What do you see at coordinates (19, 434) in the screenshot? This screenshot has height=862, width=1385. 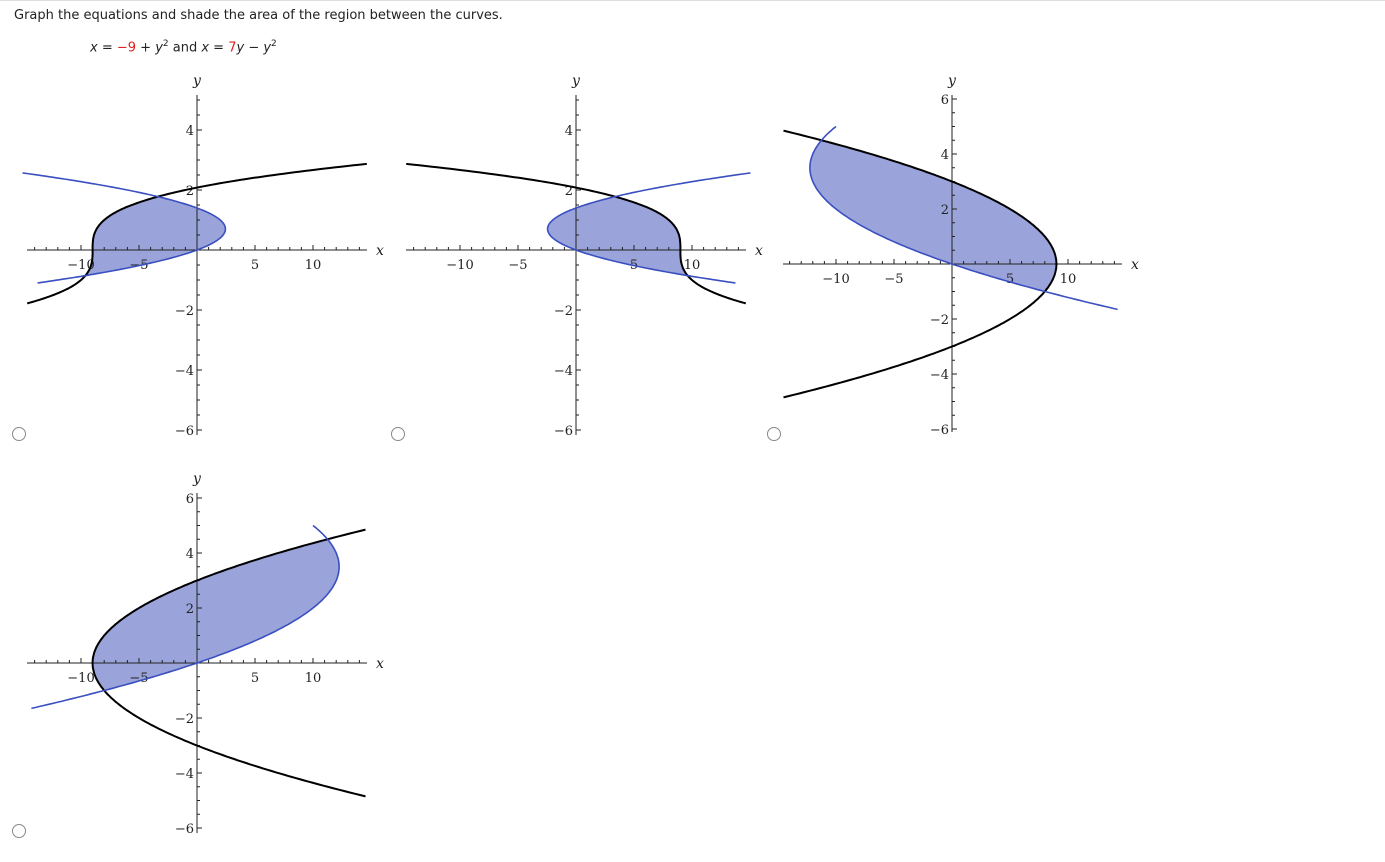 I see `option-1-radio` at bounding box center [19, 434].